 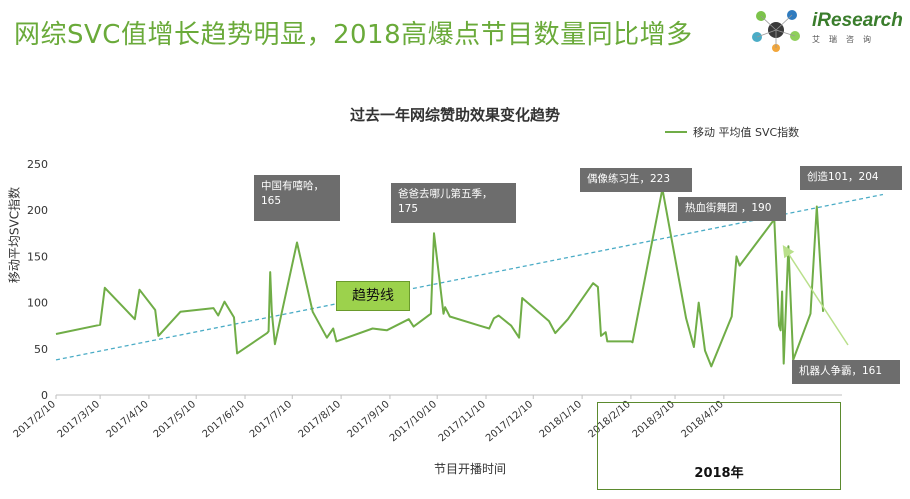 I want to click on x-tick-label: 2017/11/10, so click(x=462, y=421).